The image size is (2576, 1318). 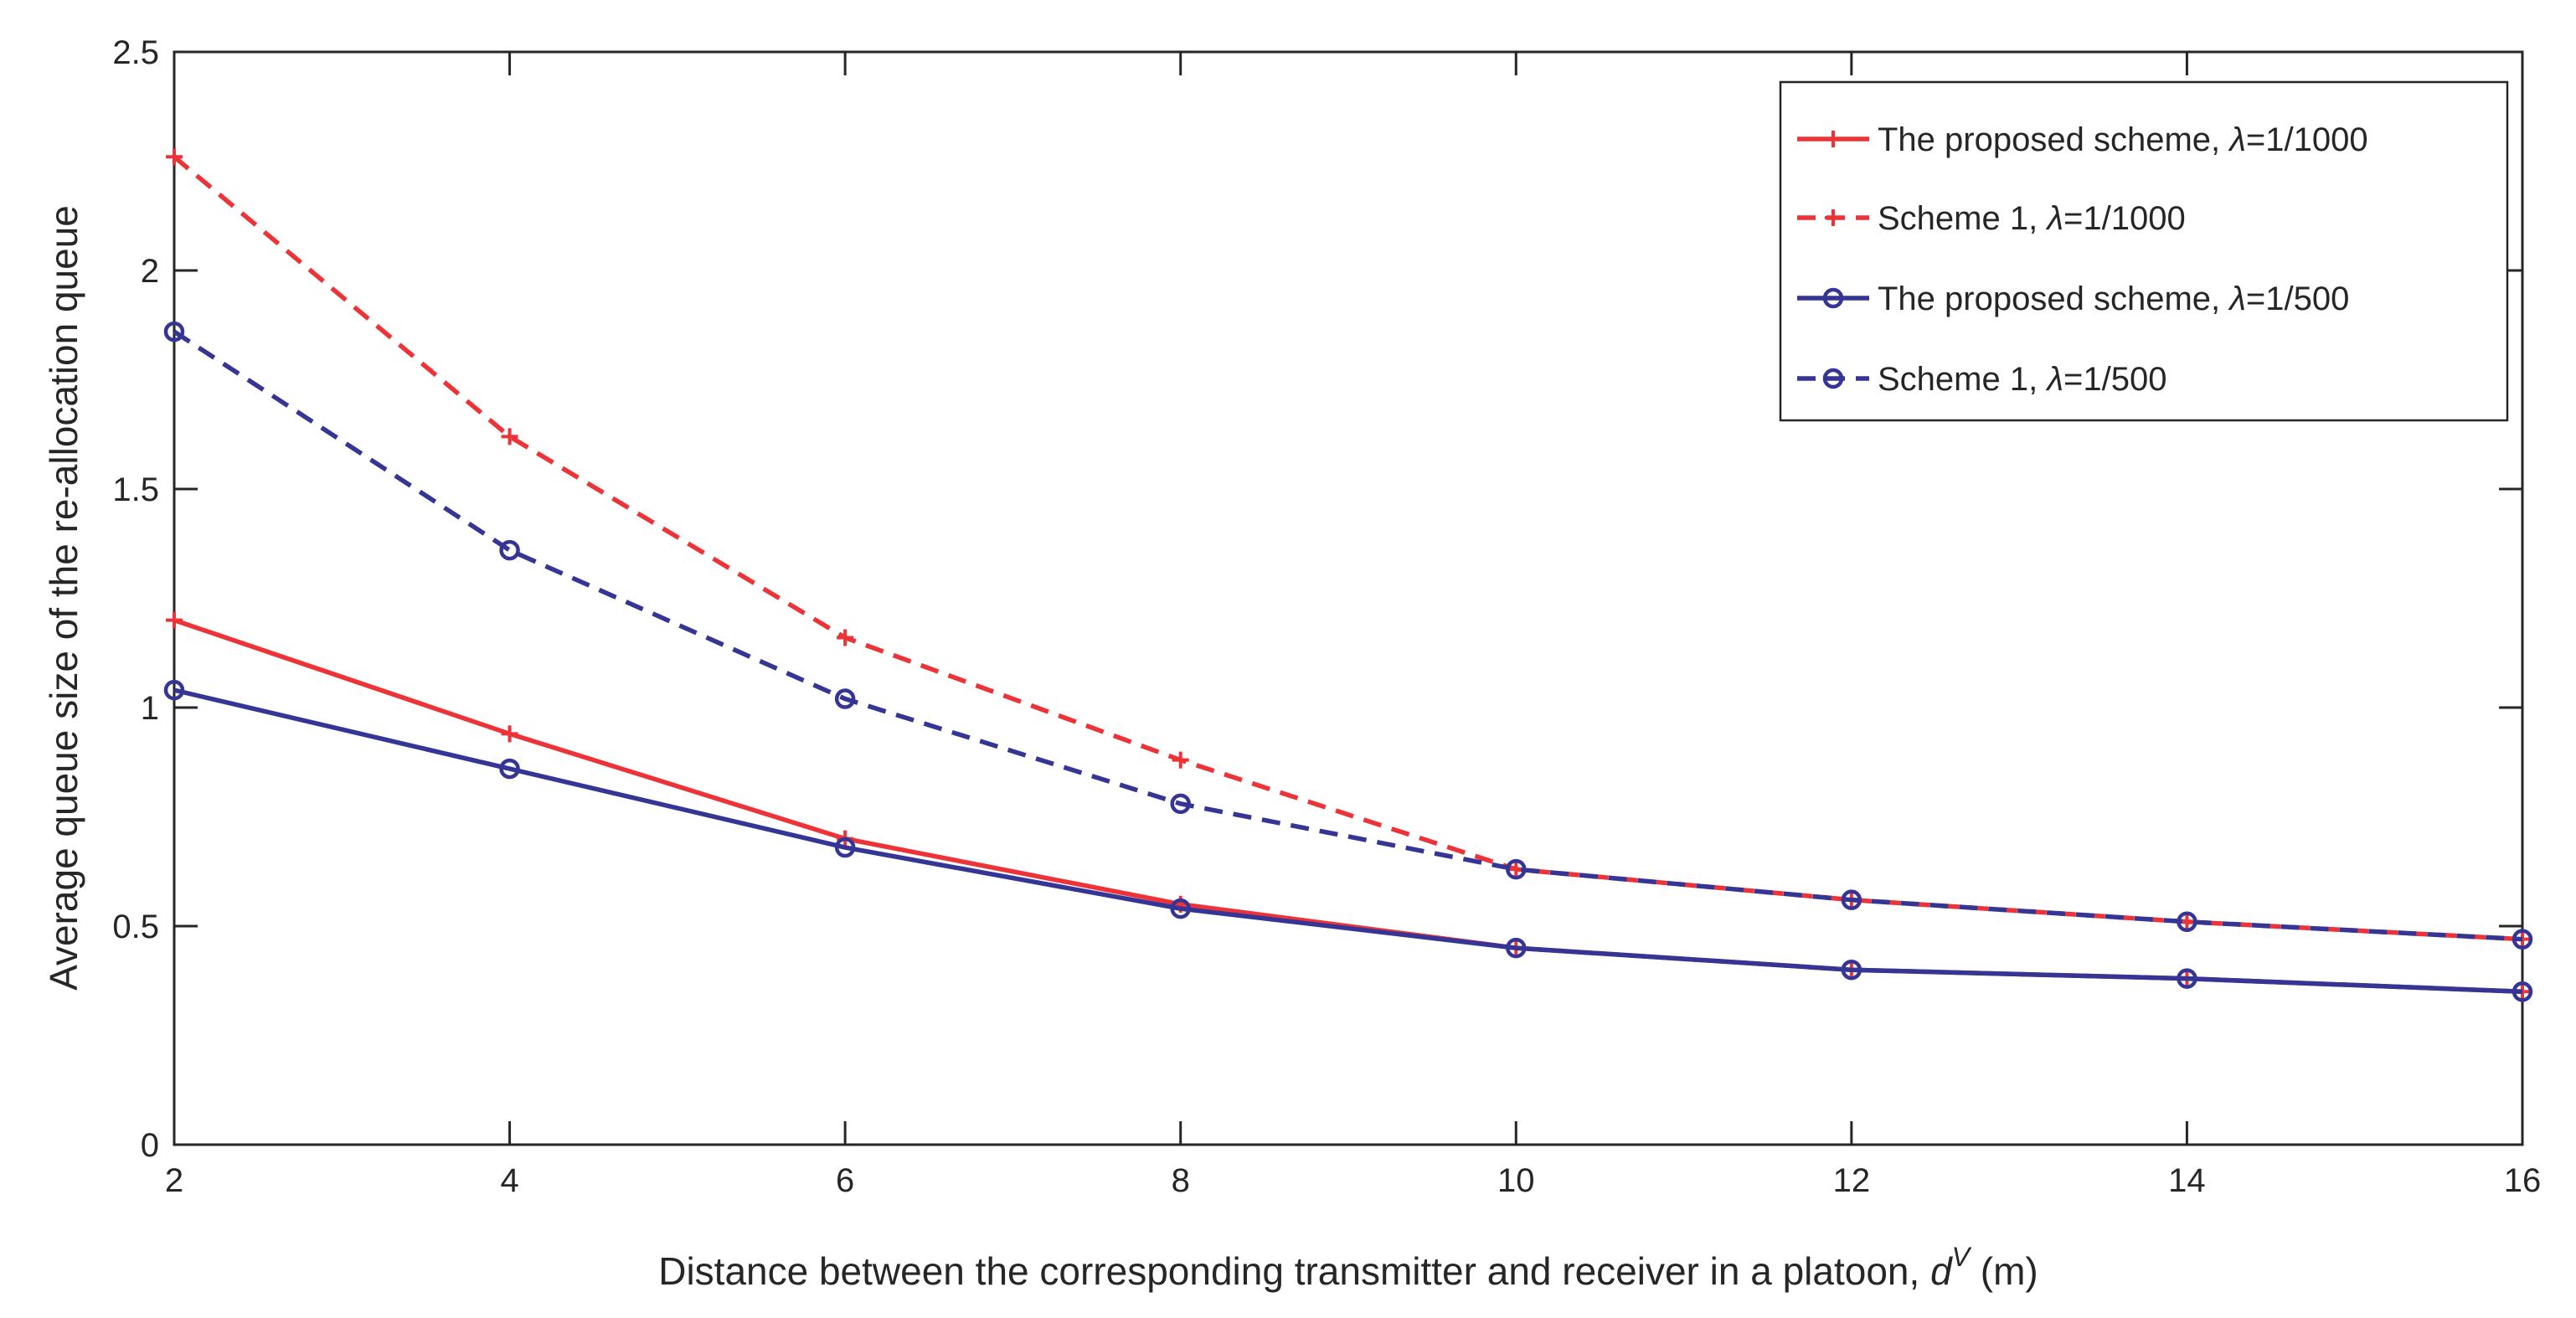 What do you see at coordinates (150, 1145) in the screenshot?
I see `y-tick-label: 0` at bounding box center [150, 1145].